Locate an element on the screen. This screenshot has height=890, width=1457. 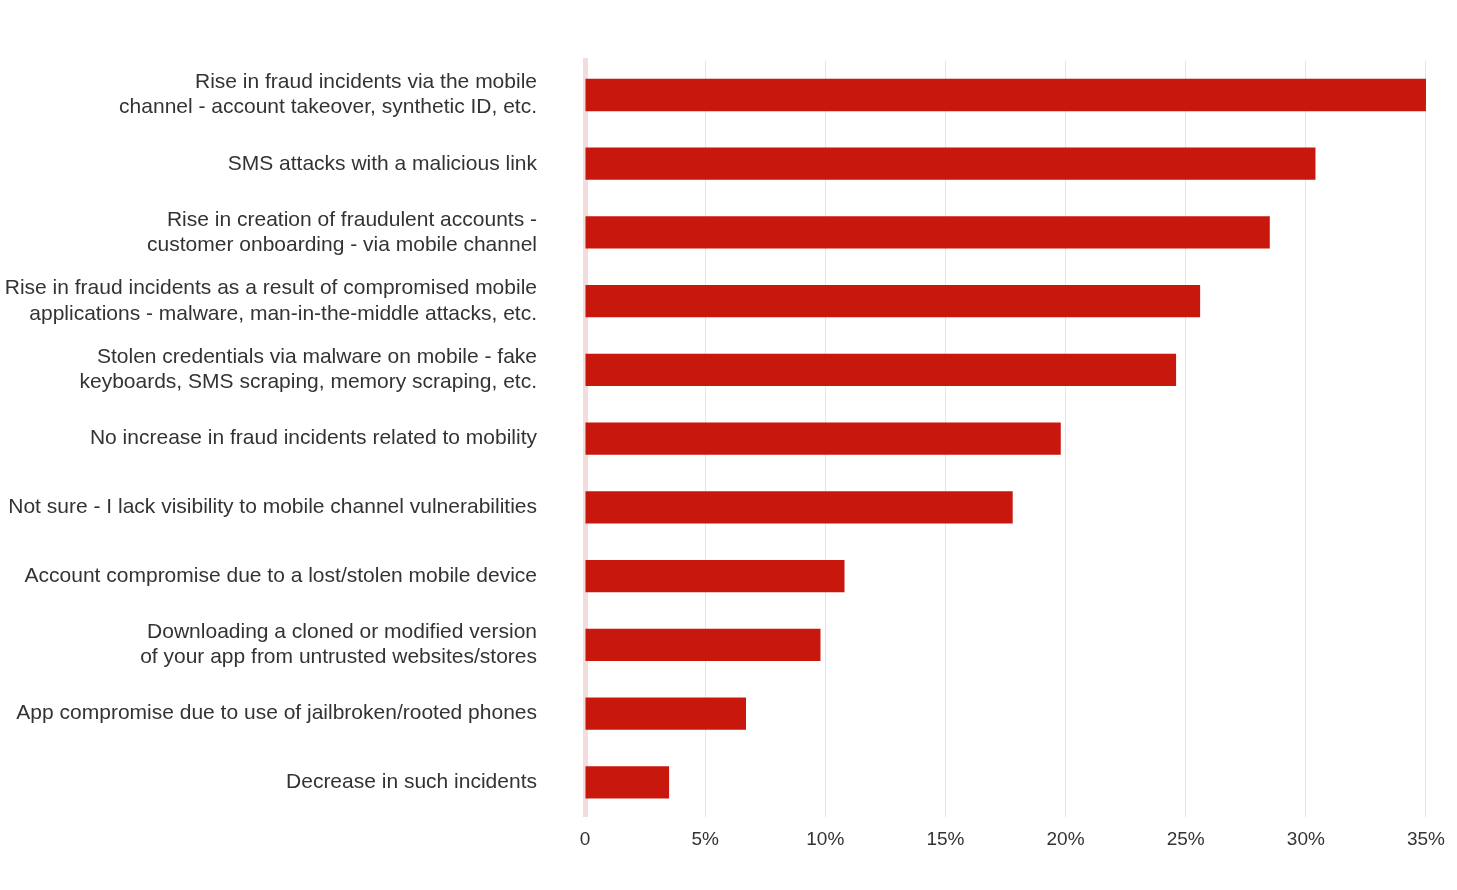
x-tick-label: 20% is located at coordinates (1065, 839).